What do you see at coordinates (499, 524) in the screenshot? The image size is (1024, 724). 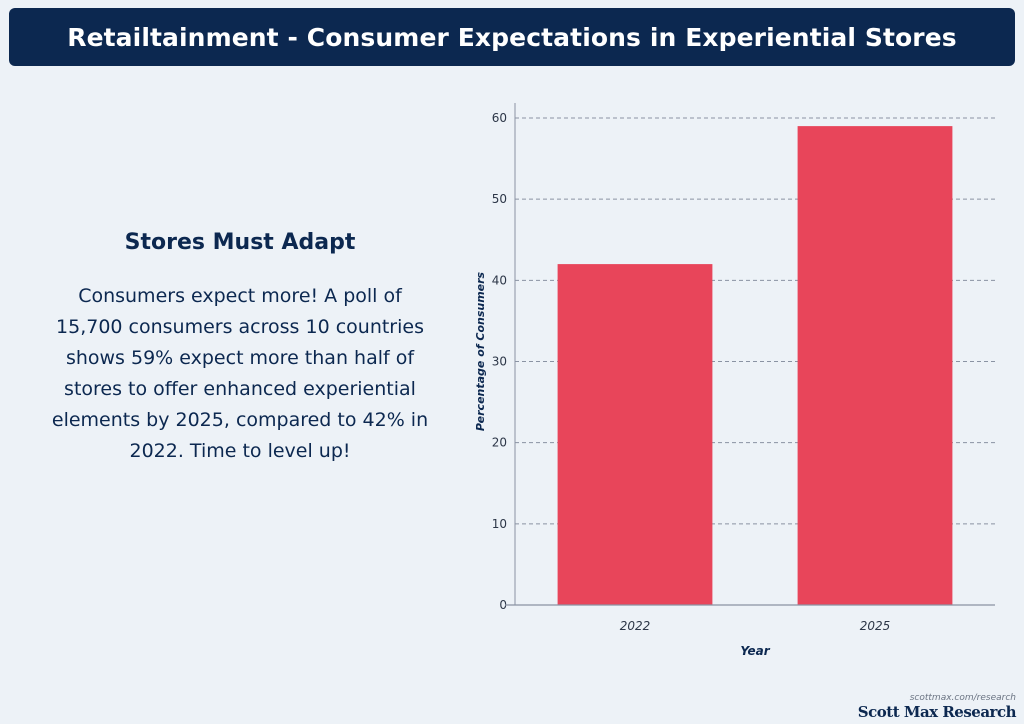 I see `y-tick-label: 10` at bounding box center [499, 524].